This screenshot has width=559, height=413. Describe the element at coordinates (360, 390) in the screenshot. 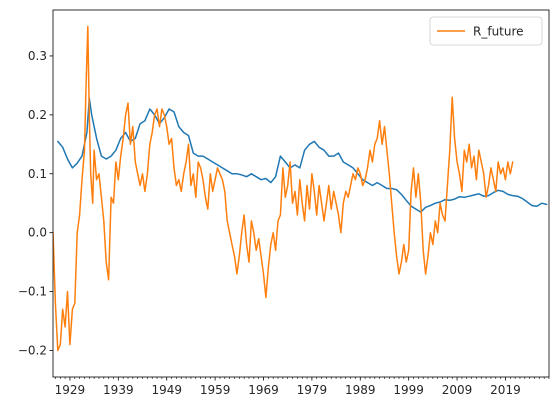

I see `x-tick-label: 1989` at that location.